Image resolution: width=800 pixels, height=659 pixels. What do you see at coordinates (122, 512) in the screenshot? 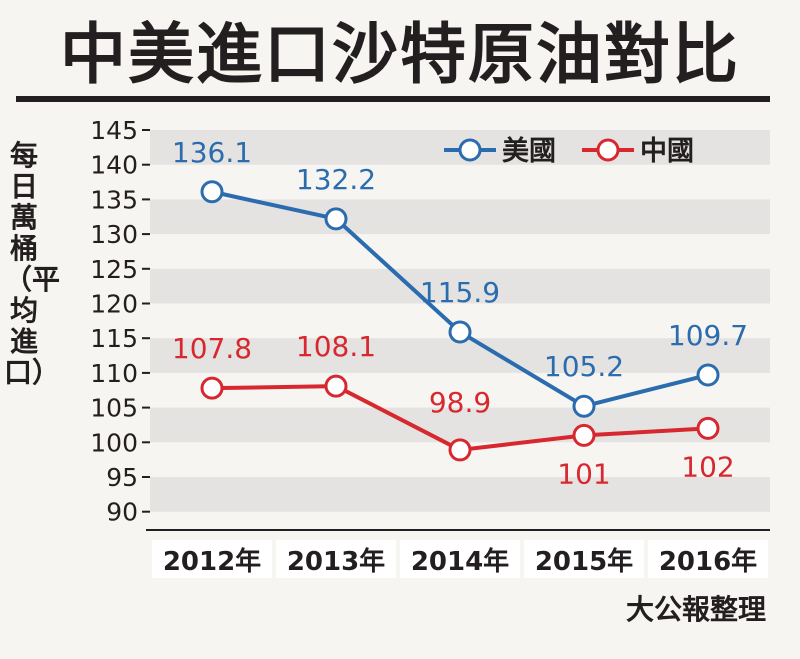
I see `y-tick-label: 90` at bounding box center [122, 512].